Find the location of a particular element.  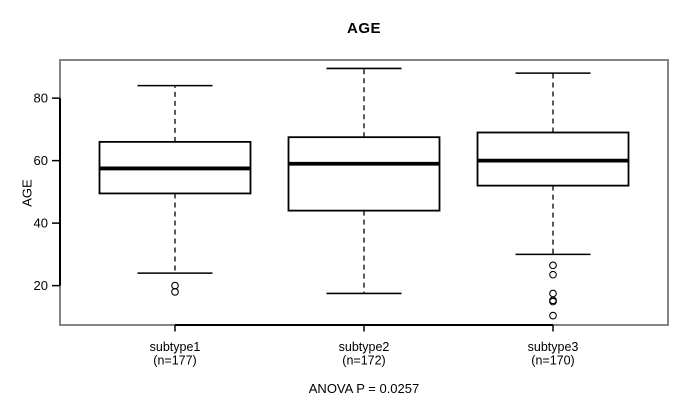

y-tick-label: 20 is located at coordinates (41, 285).